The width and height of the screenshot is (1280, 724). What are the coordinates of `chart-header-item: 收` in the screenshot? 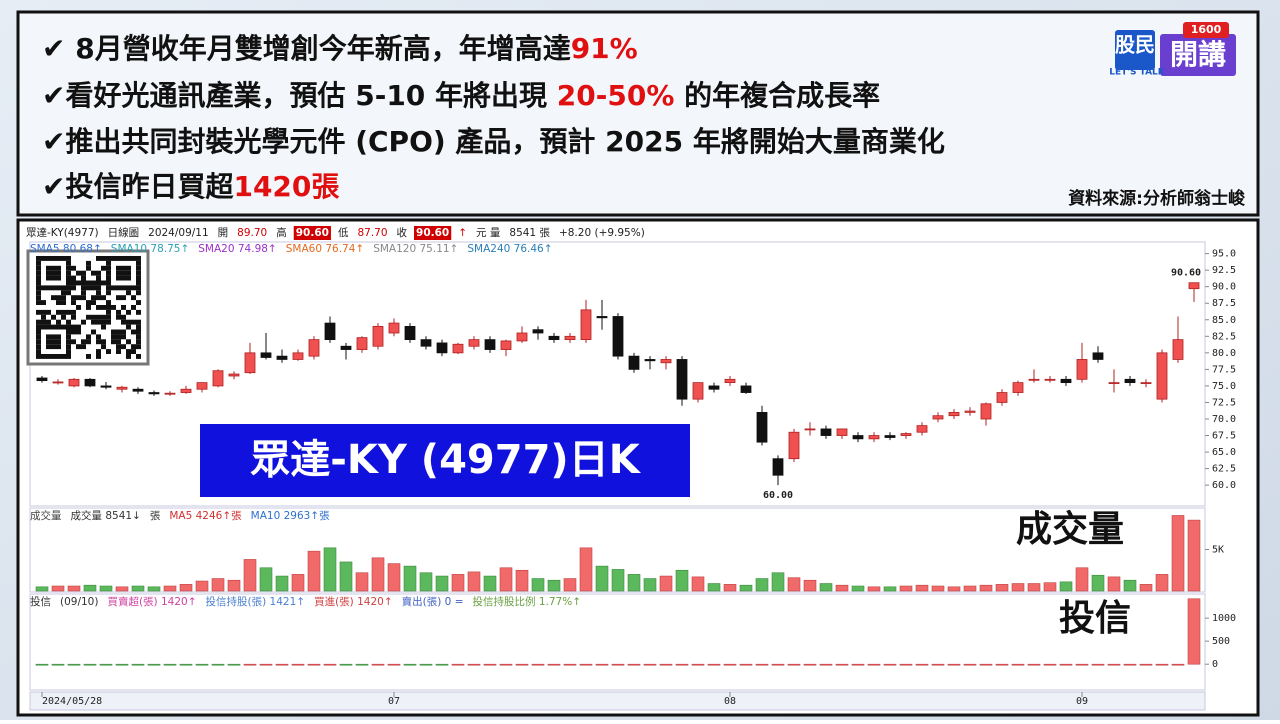 It's located at (402, 232).